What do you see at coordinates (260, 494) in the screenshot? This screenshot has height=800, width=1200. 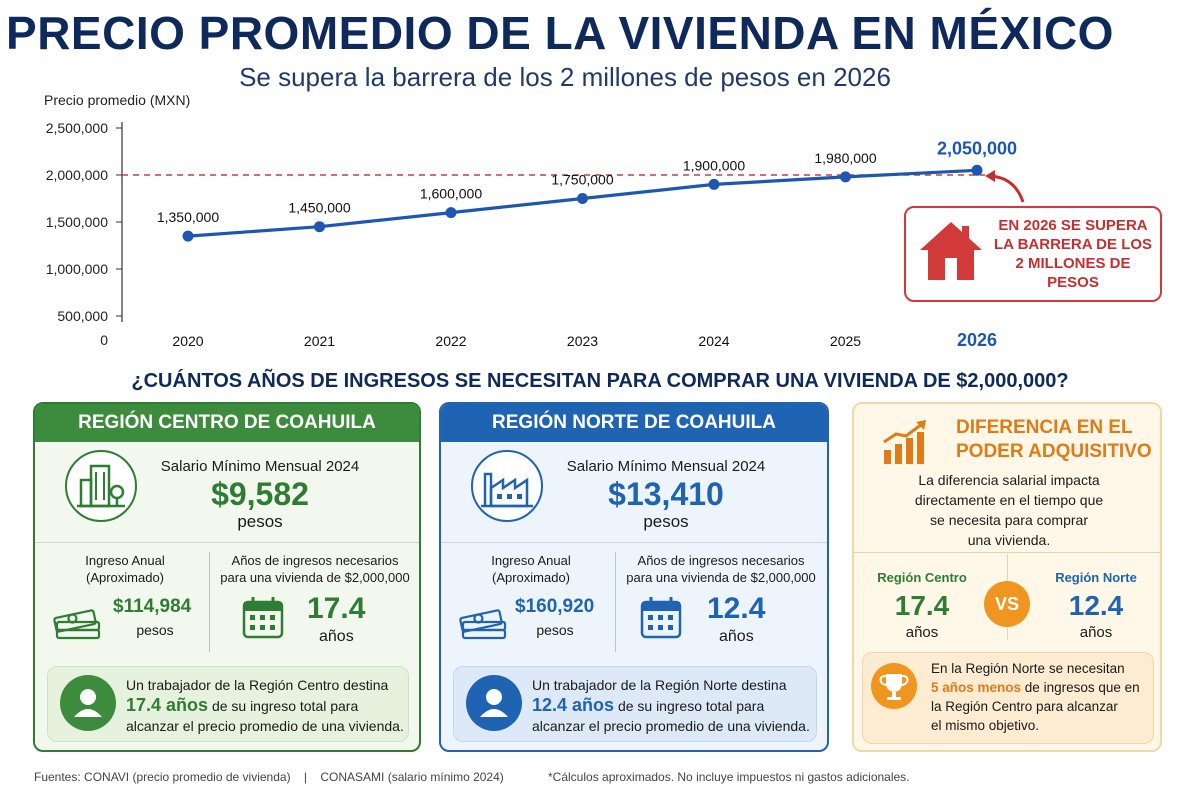 I see `salary-value: $9,582` at bounding box center [260, 494].